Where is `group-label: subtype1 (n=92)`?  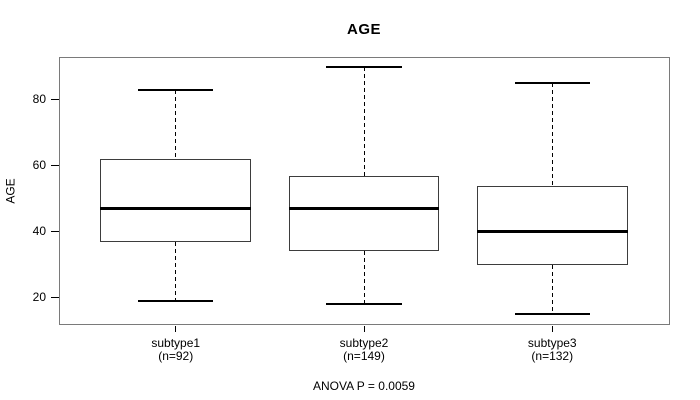 group-label: subtype1 (n=92) is located at coordinates (176, 350).